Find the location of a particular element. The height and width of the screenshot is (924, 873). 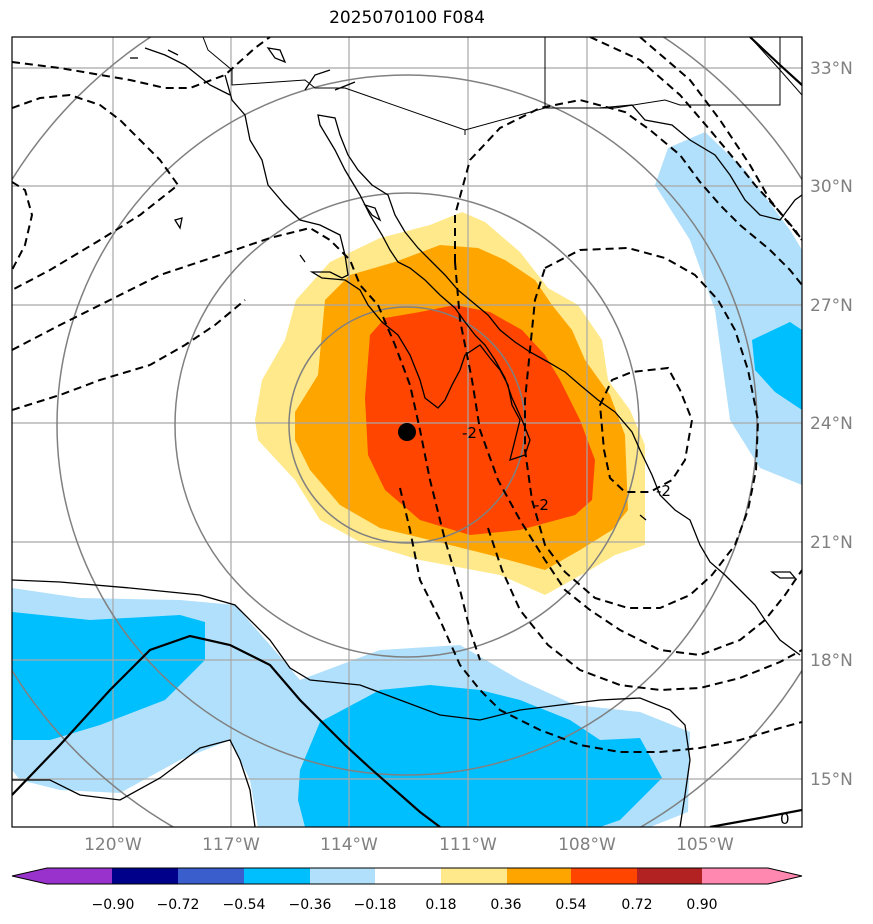

colorbar-extend-low is located at coordinates (62, 876).